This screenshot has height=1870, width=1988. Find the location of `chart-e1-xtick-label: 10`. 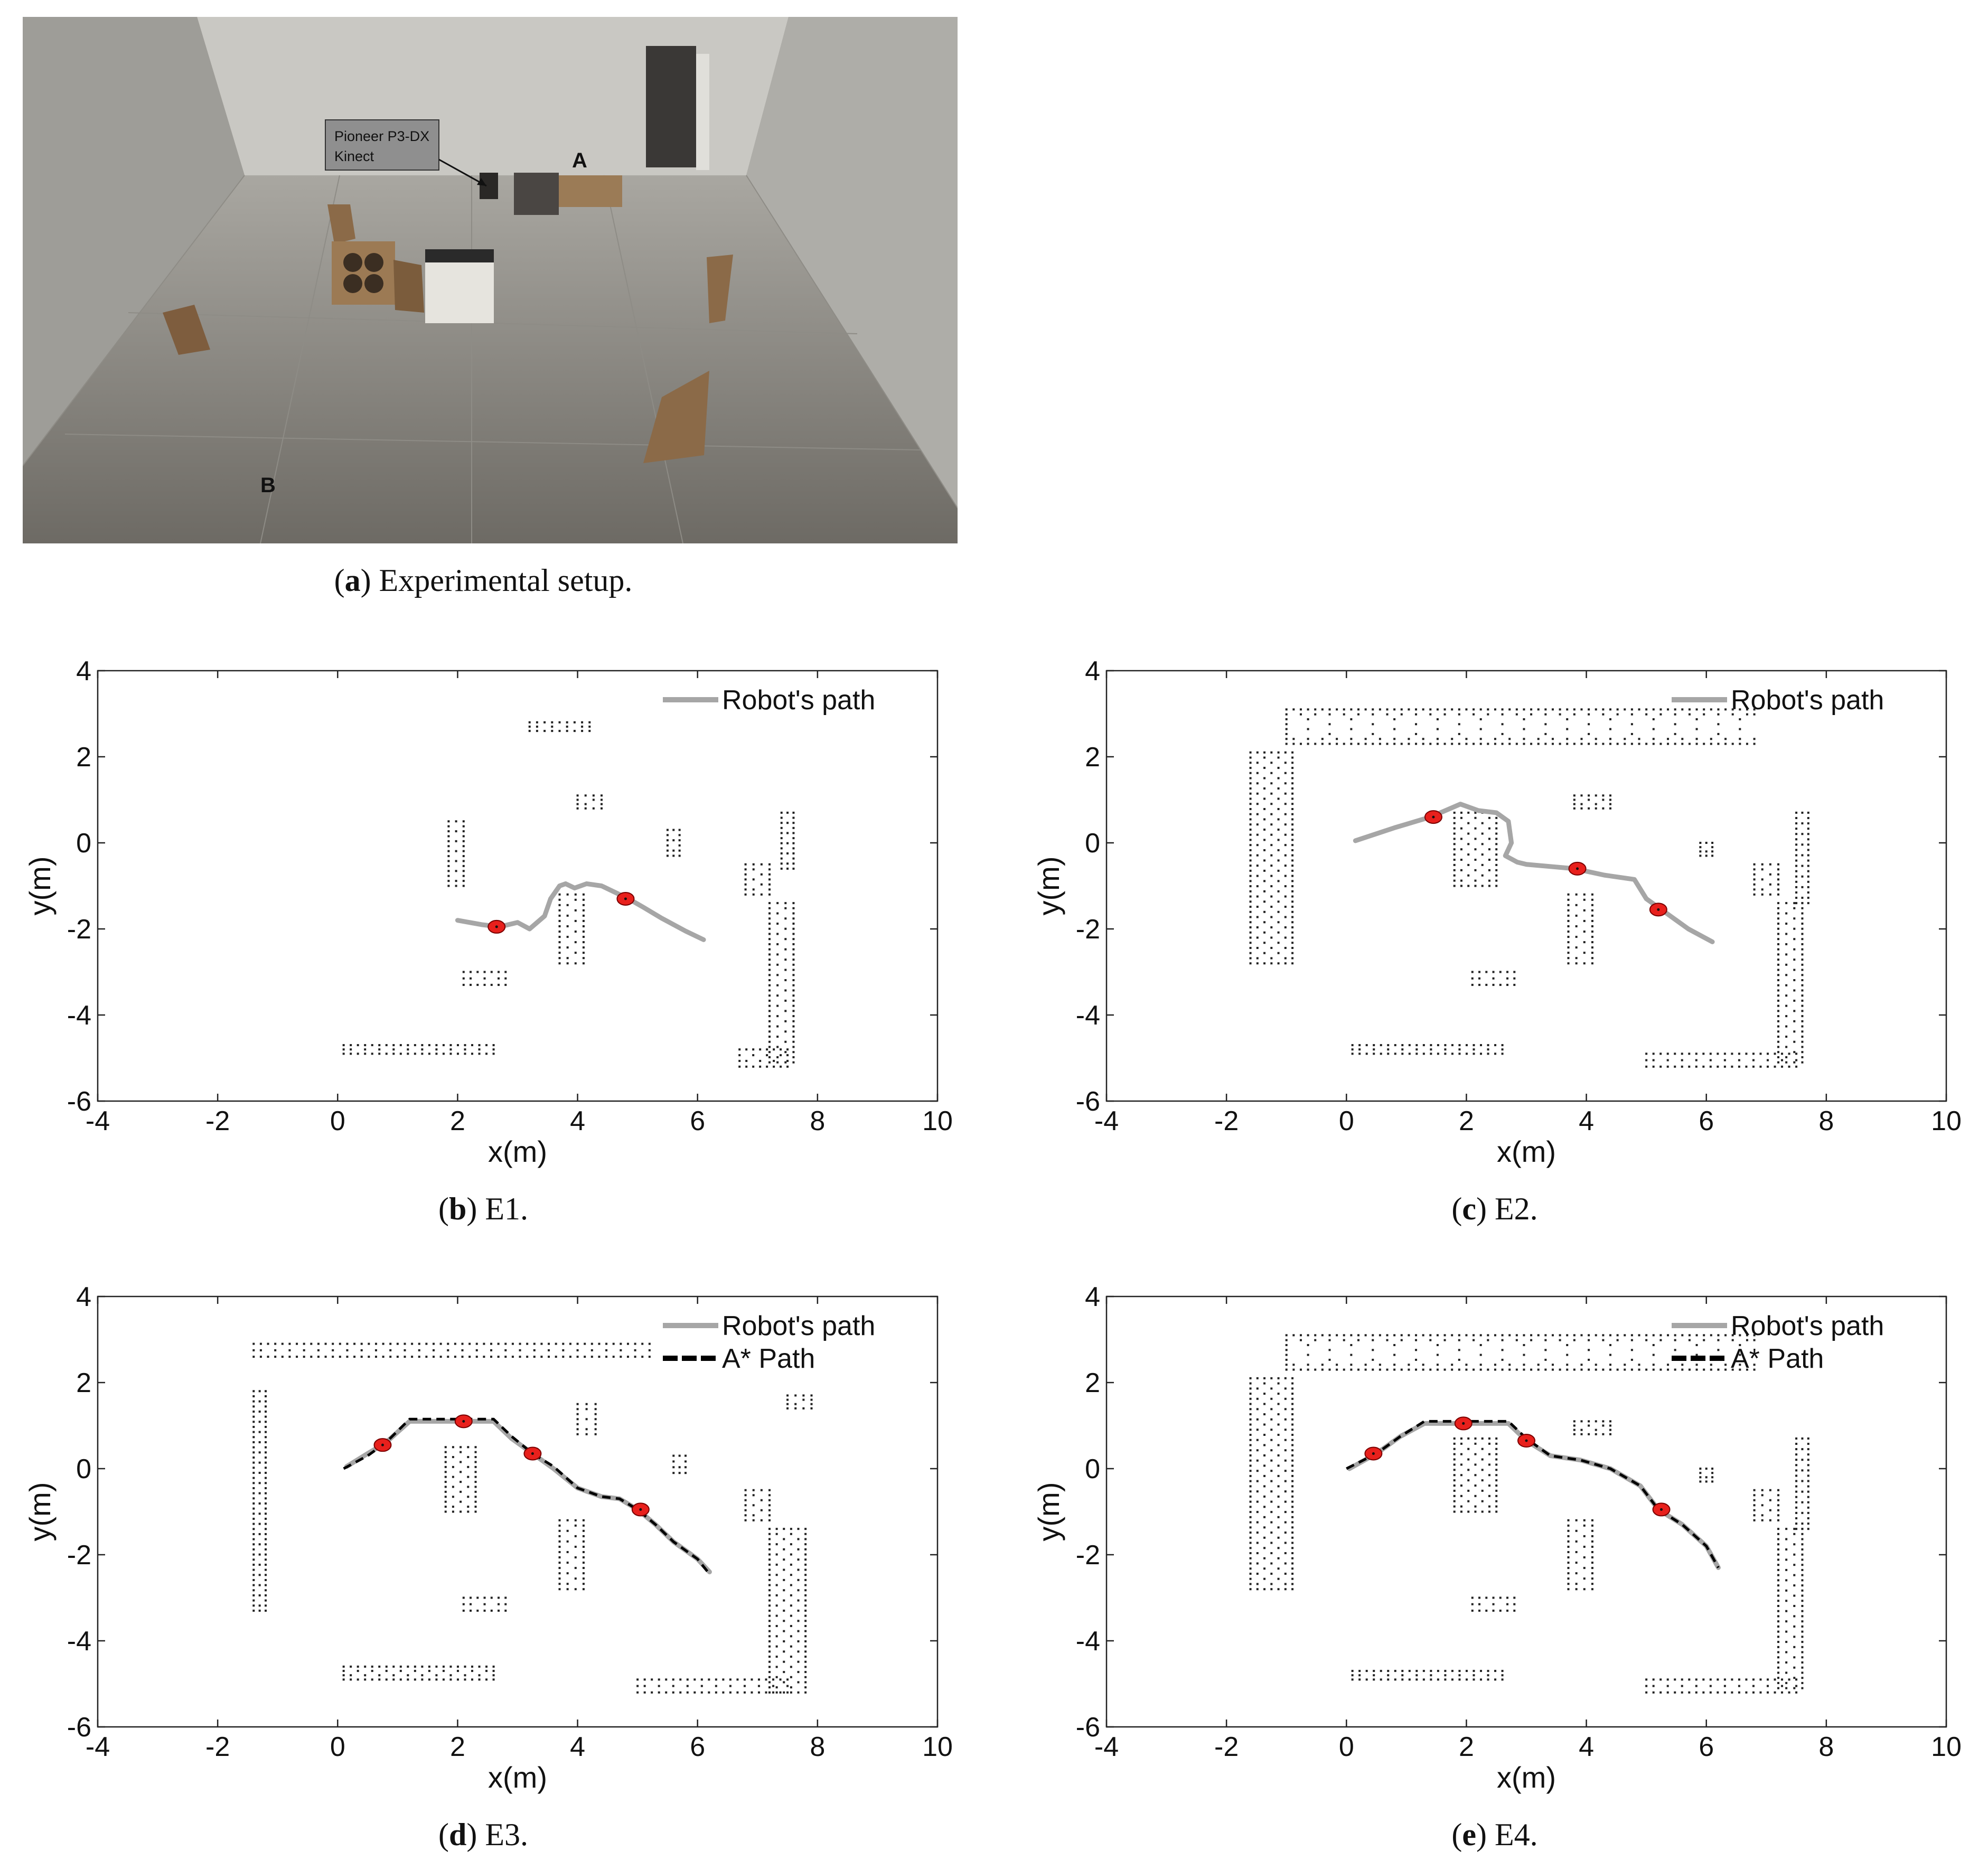

chart-e1-xtick-label: 10 is located at coordinates (937, 1121).